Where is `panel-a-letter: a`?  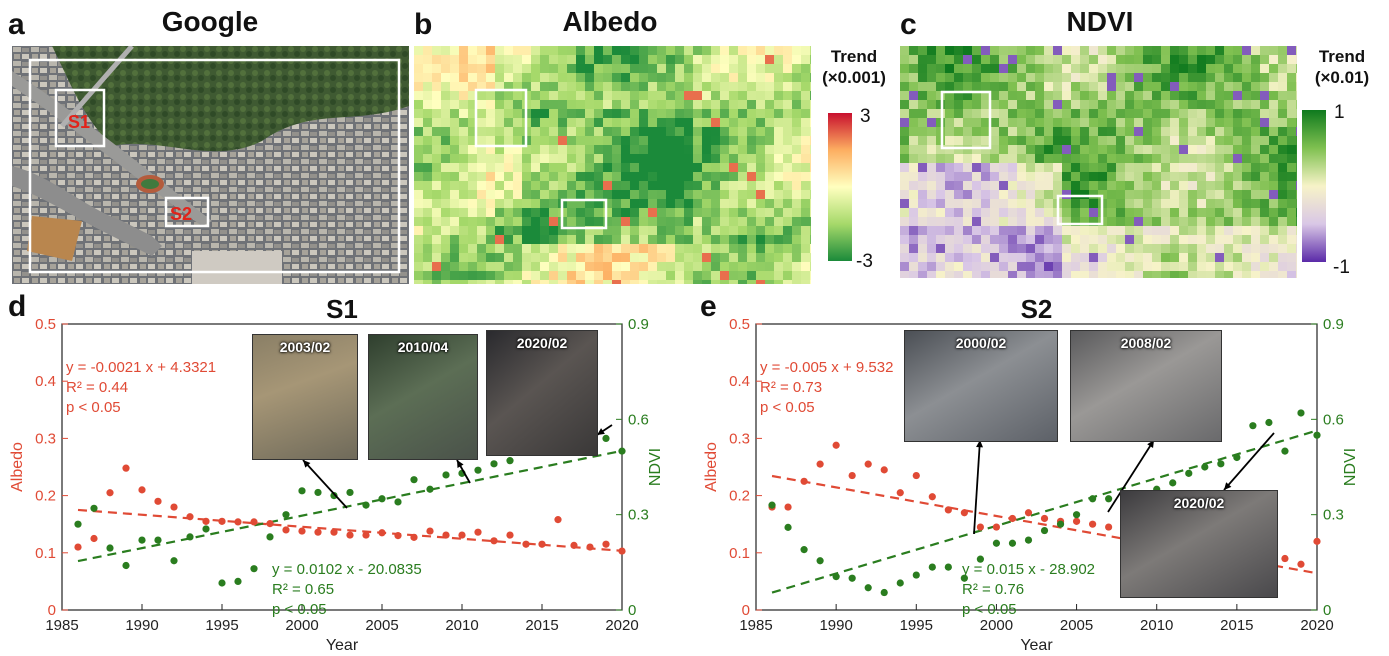 panel-a-letter: a is located at coordinates (16, 24).